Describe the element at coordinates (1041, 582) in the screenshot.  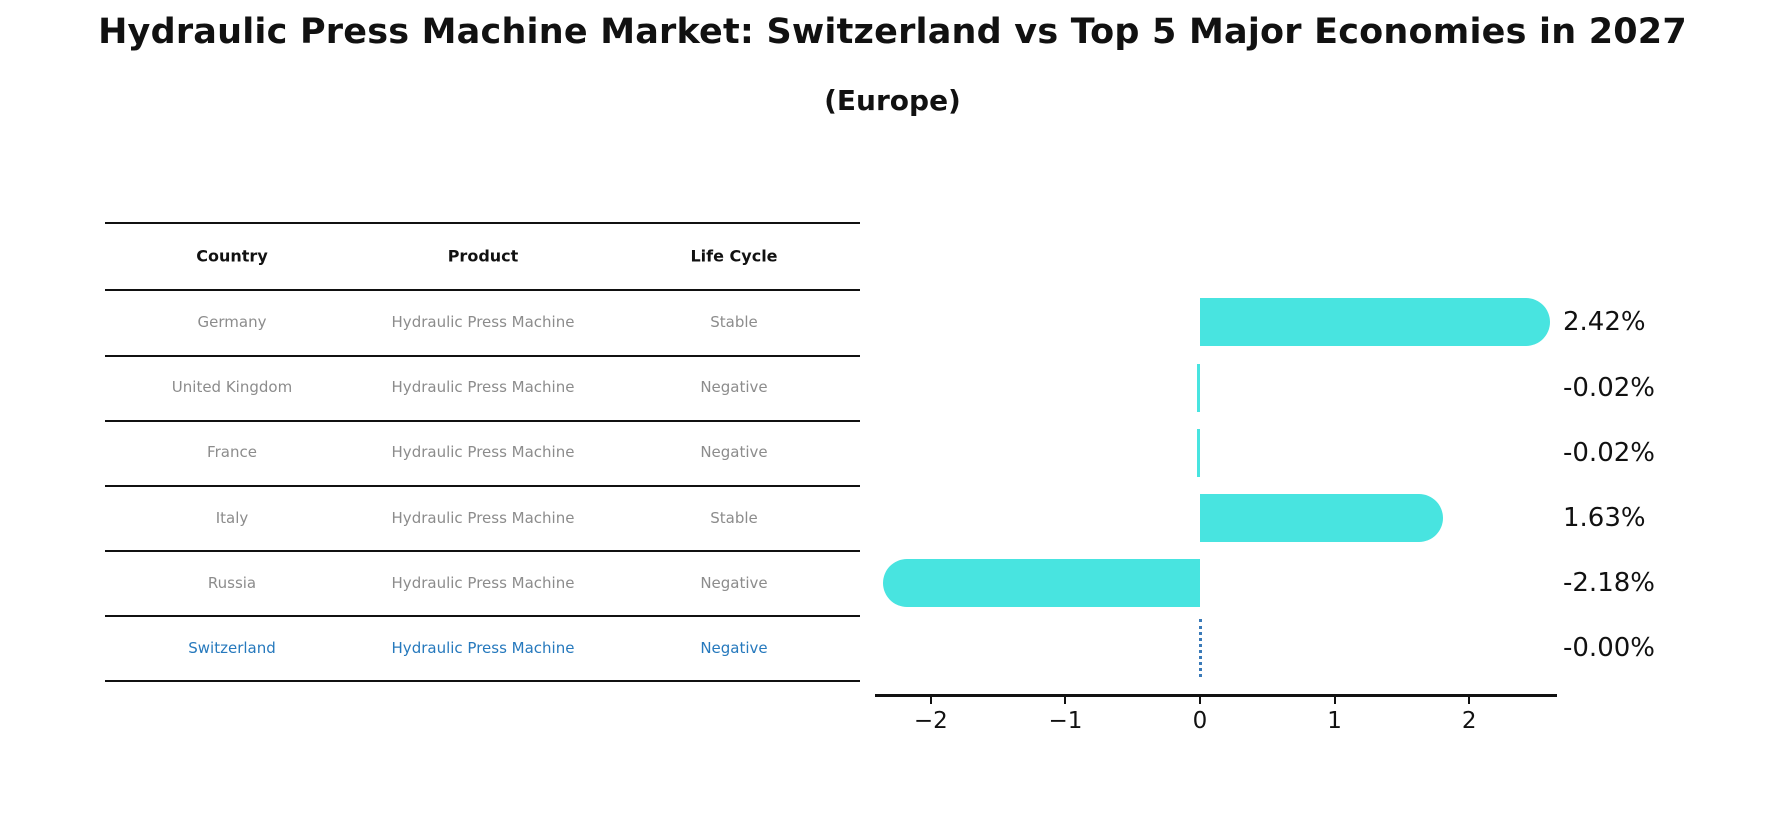
I see `bar-russia` at that location.